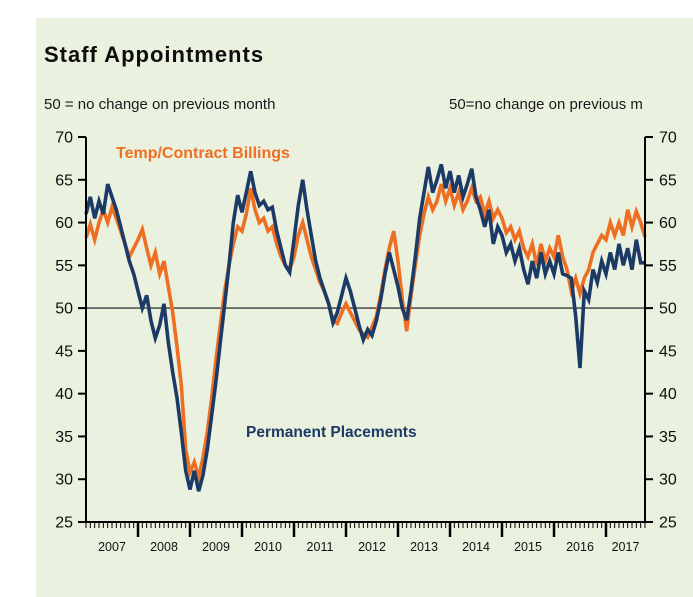 The width and height of the screenshot is (693, 597). I want to click on svg-text: 2014, so click(476, 547).